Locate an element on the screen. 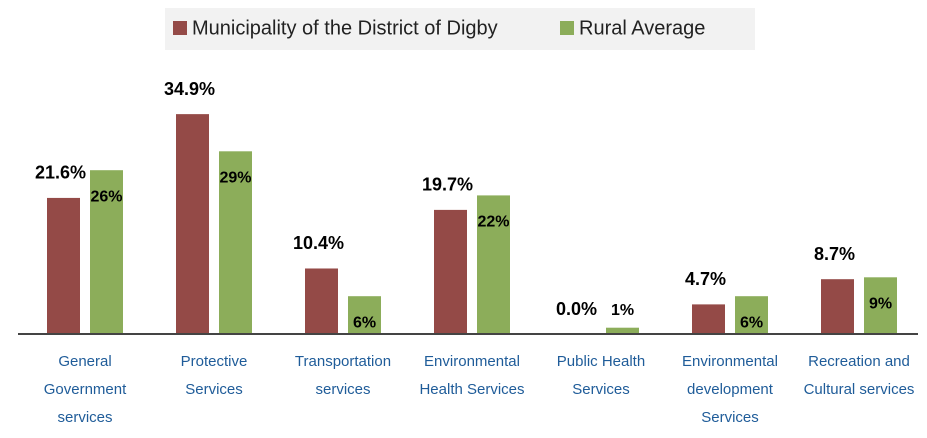 This screenshot has height=438, width=927. value-label: 19.7% is located at coordinates (447, 185).